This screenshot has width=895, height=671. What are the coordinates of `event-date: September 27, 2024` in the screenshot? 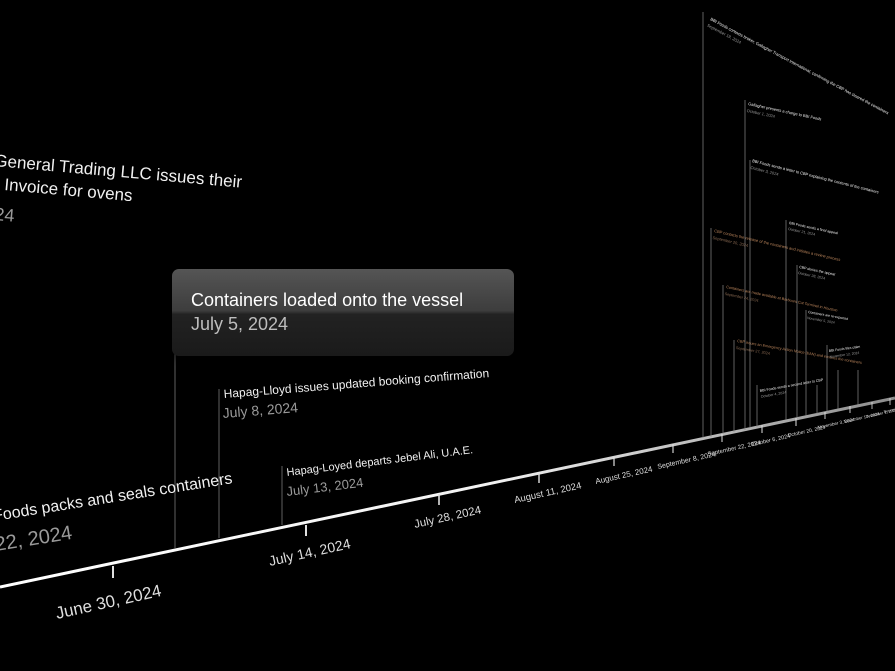 It's located at (753, 351).